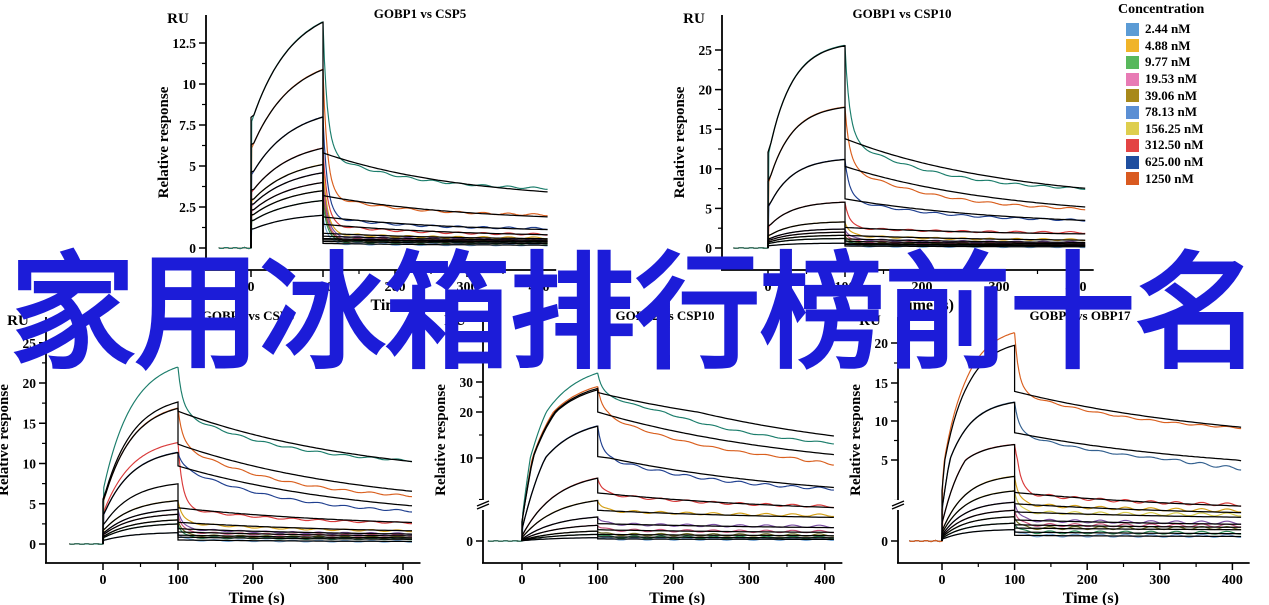  I want to click on legend-item: 4.88 nM, so click(1196, 46).